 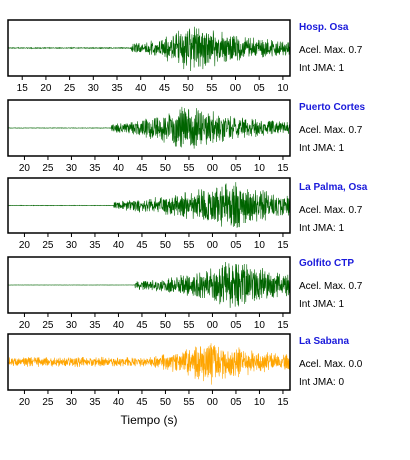 What do you see at coordinates (331, 364) in the screenshot?
I see `max-acceleration-label: Acel. Max. 0.0` at bounding box center [331, 364].